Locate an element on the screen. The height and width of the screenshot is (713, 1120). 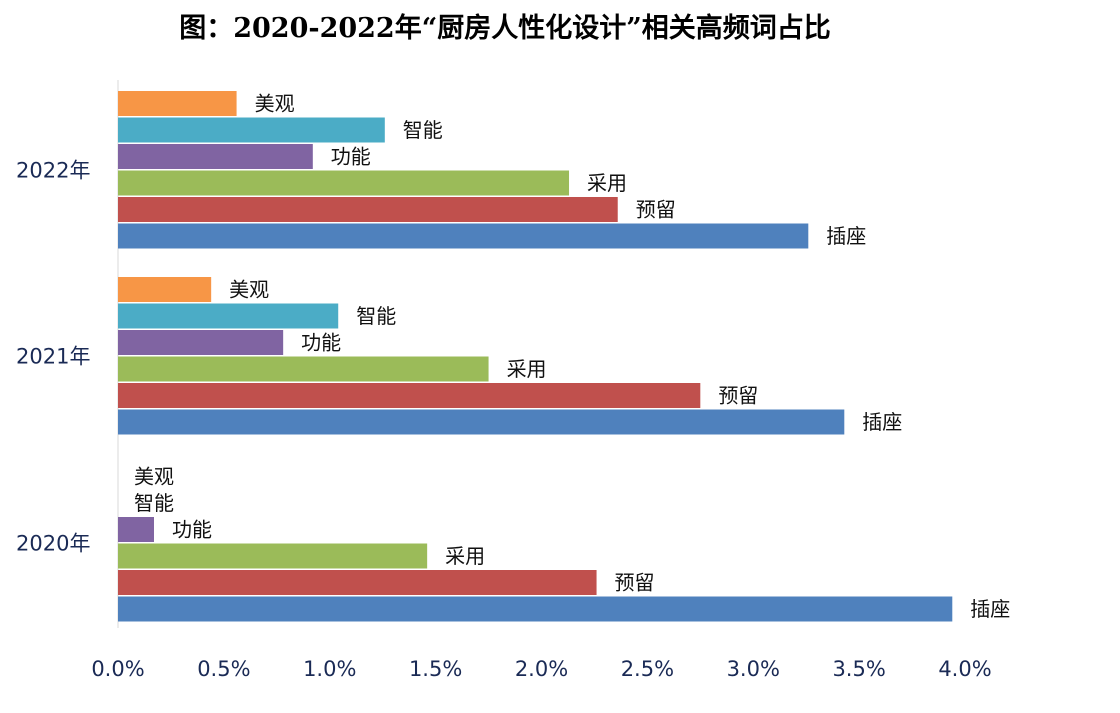
group-label: 2022年 is located at coordinates (53, 171).